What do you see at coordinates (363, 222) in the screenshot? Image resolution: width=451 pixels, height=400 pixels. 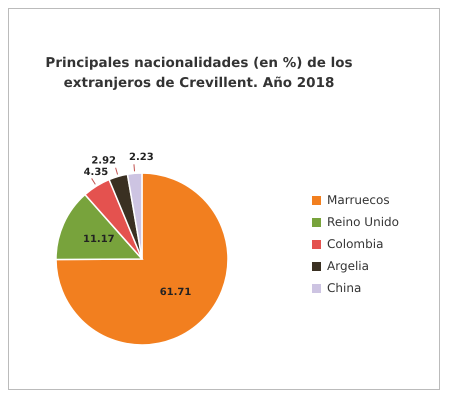 I see `legend-label: Reino Unido` at bounding box center [363, 222].